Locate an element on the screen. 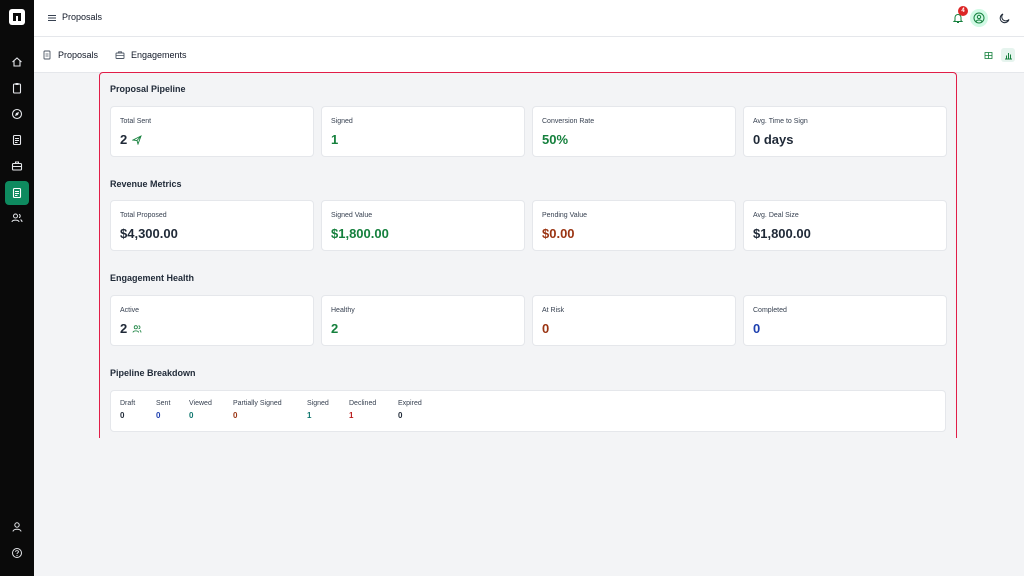 The width and height of the screenshot is (1024, 576). theme-toggle-button is located at coordinates (1005, 18).